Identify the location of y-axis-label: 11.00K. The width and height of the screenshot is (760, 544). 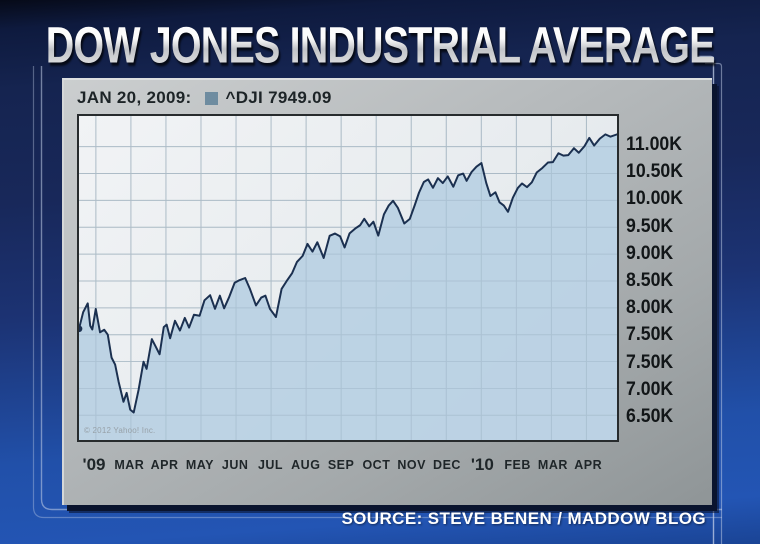
(654, 144).